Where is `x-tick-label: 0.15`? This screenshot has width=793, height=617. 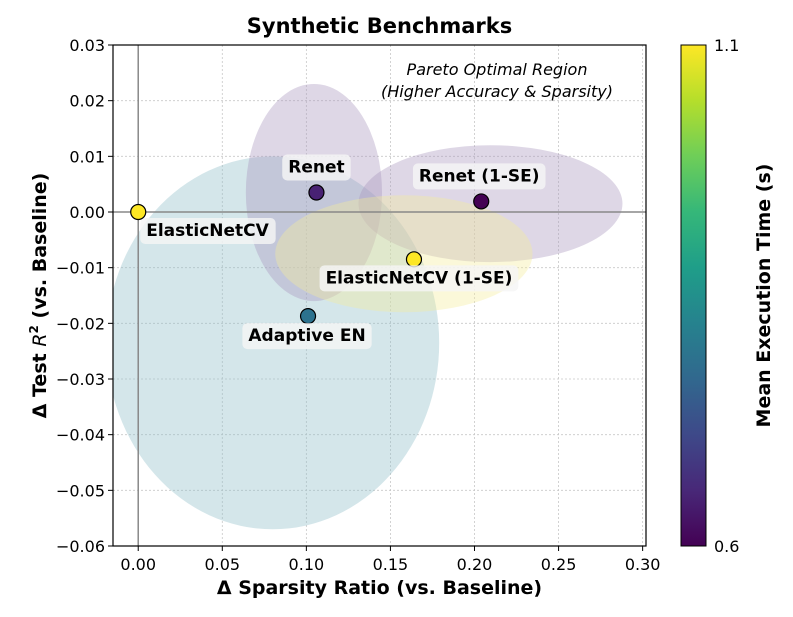
x-tick-label: 0.15 is located at coordinates (391, 564).